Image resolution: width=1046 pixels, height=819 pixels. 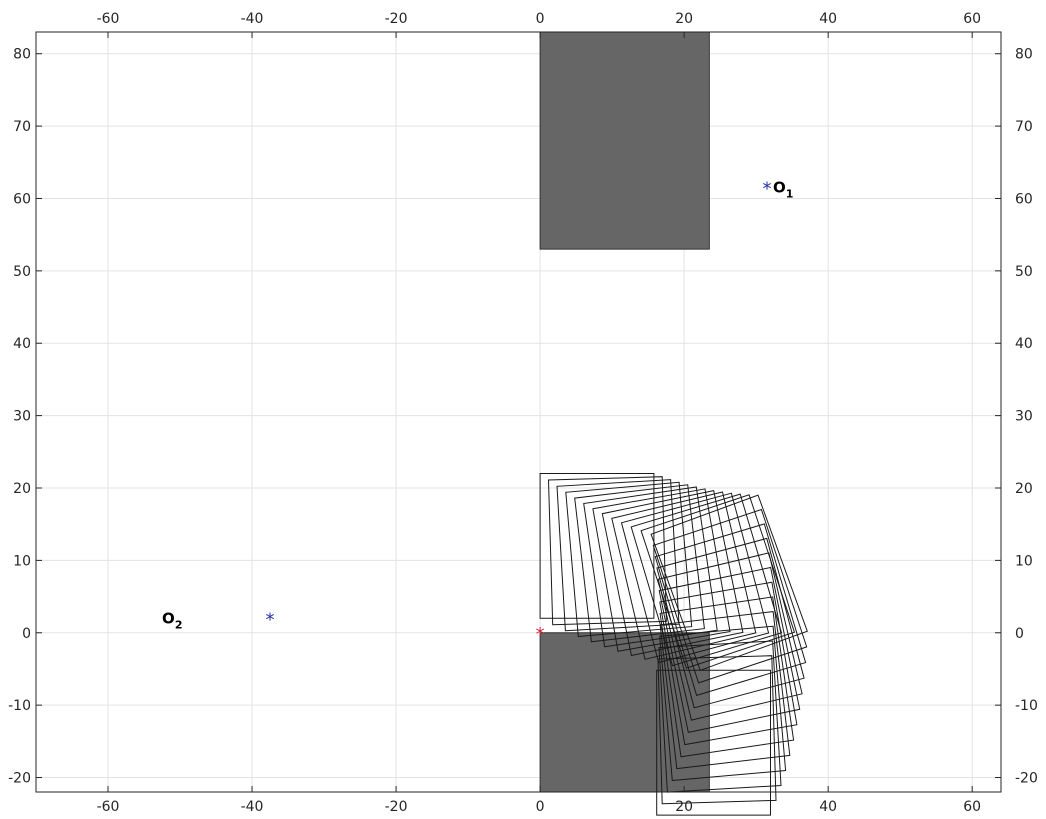 What do you see at coordinates (252, 19) in the screenshot?
I see `x-tick-label-top: -40` at bounding box center [252, 19].